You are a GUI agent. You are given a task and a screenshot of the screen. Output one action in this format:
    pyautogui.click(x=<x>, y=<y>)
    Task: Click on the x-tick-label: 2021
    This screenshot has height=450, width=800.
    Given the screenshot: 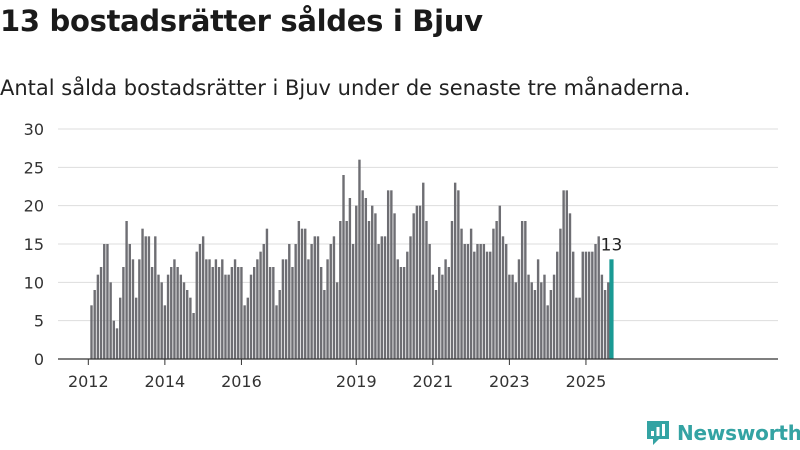 What is the action you would take?
    pyautogui.click(x=432, y=381)
    